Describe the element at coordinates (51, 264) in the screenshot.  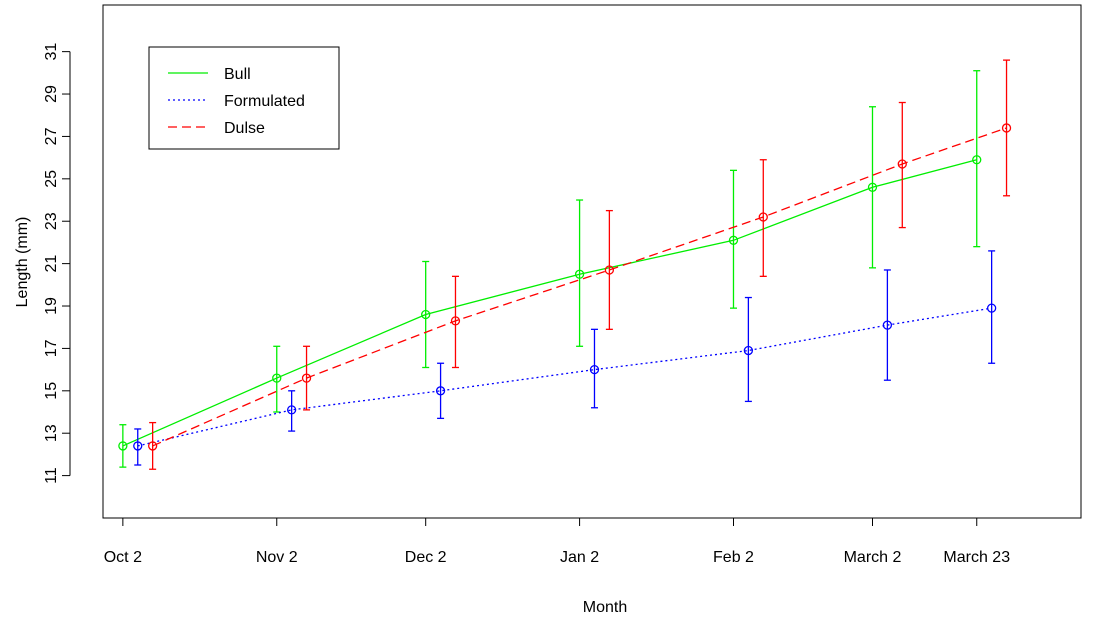
I see `y-tick-label: 21` at that location.